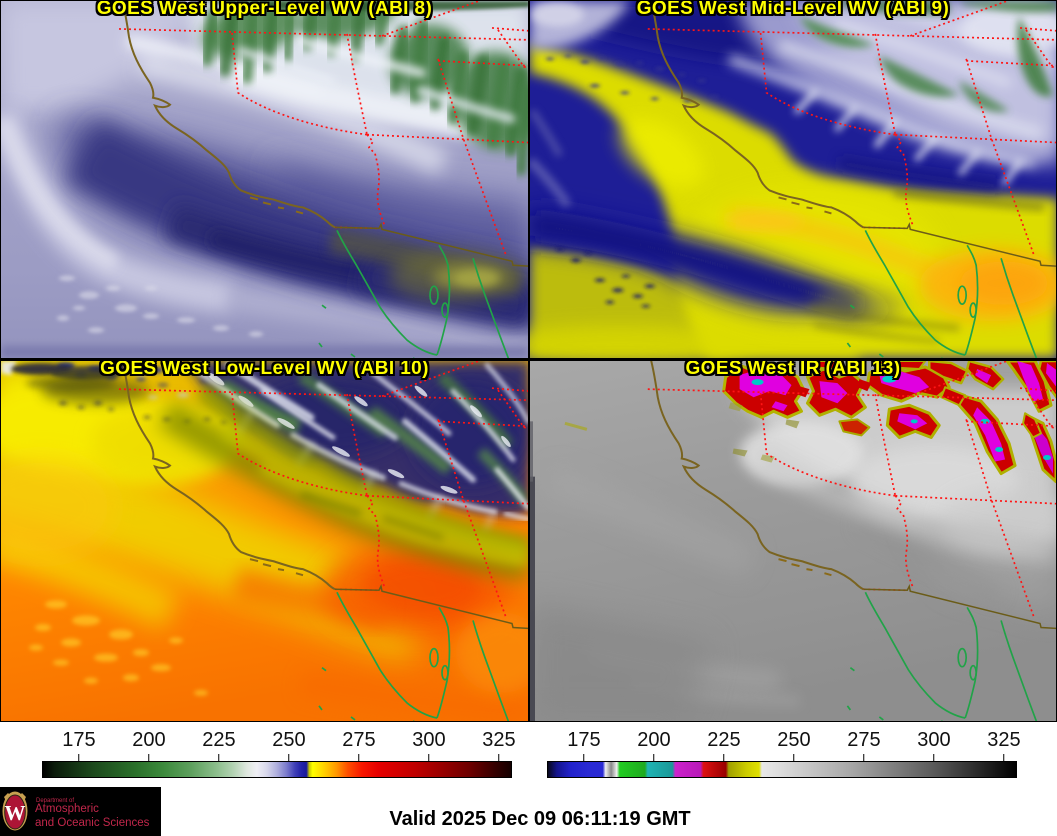 This screenshot has height=836, width=1057. I want to click on svg-text: Atmospheric, so click(67, 809).